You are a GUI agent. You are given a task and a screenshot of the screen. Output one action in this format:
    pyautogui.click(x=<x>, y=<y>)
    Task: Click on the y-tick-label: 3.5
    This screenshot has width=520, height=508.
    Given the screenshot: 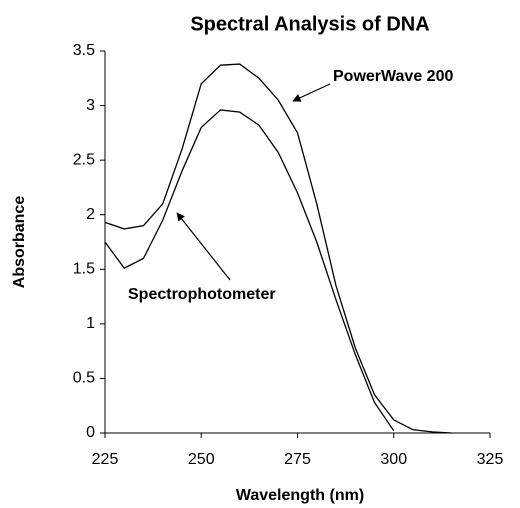 What is the action you would take?
    pyautogui.click(x=84, y=50)
    